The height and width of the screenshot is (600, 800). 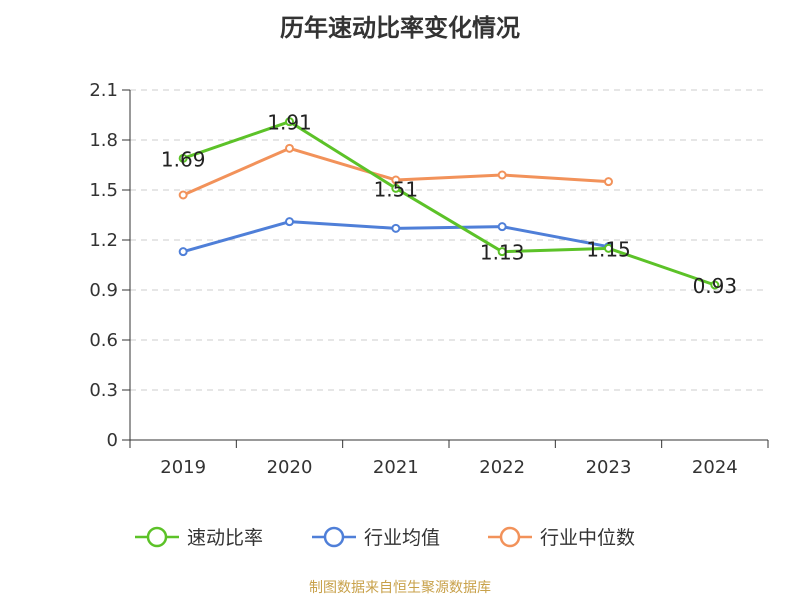 What do you see at coordinates (112, 440) in the screenshot?
I see `y-tick-label: 0` at bounding box center [112, 440].